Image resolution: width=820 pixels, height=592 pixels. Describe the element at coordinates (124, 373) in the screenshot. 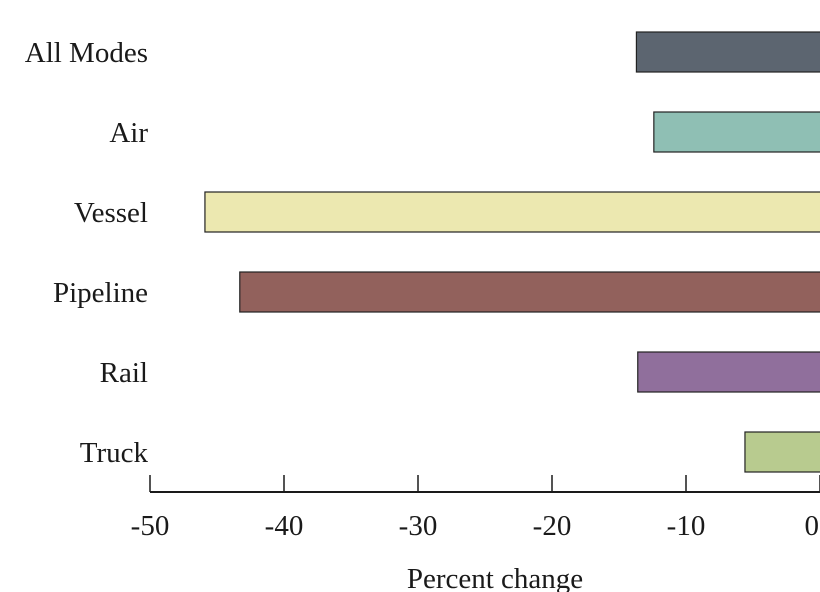

I see `category-label-rail: Rail` at that location.